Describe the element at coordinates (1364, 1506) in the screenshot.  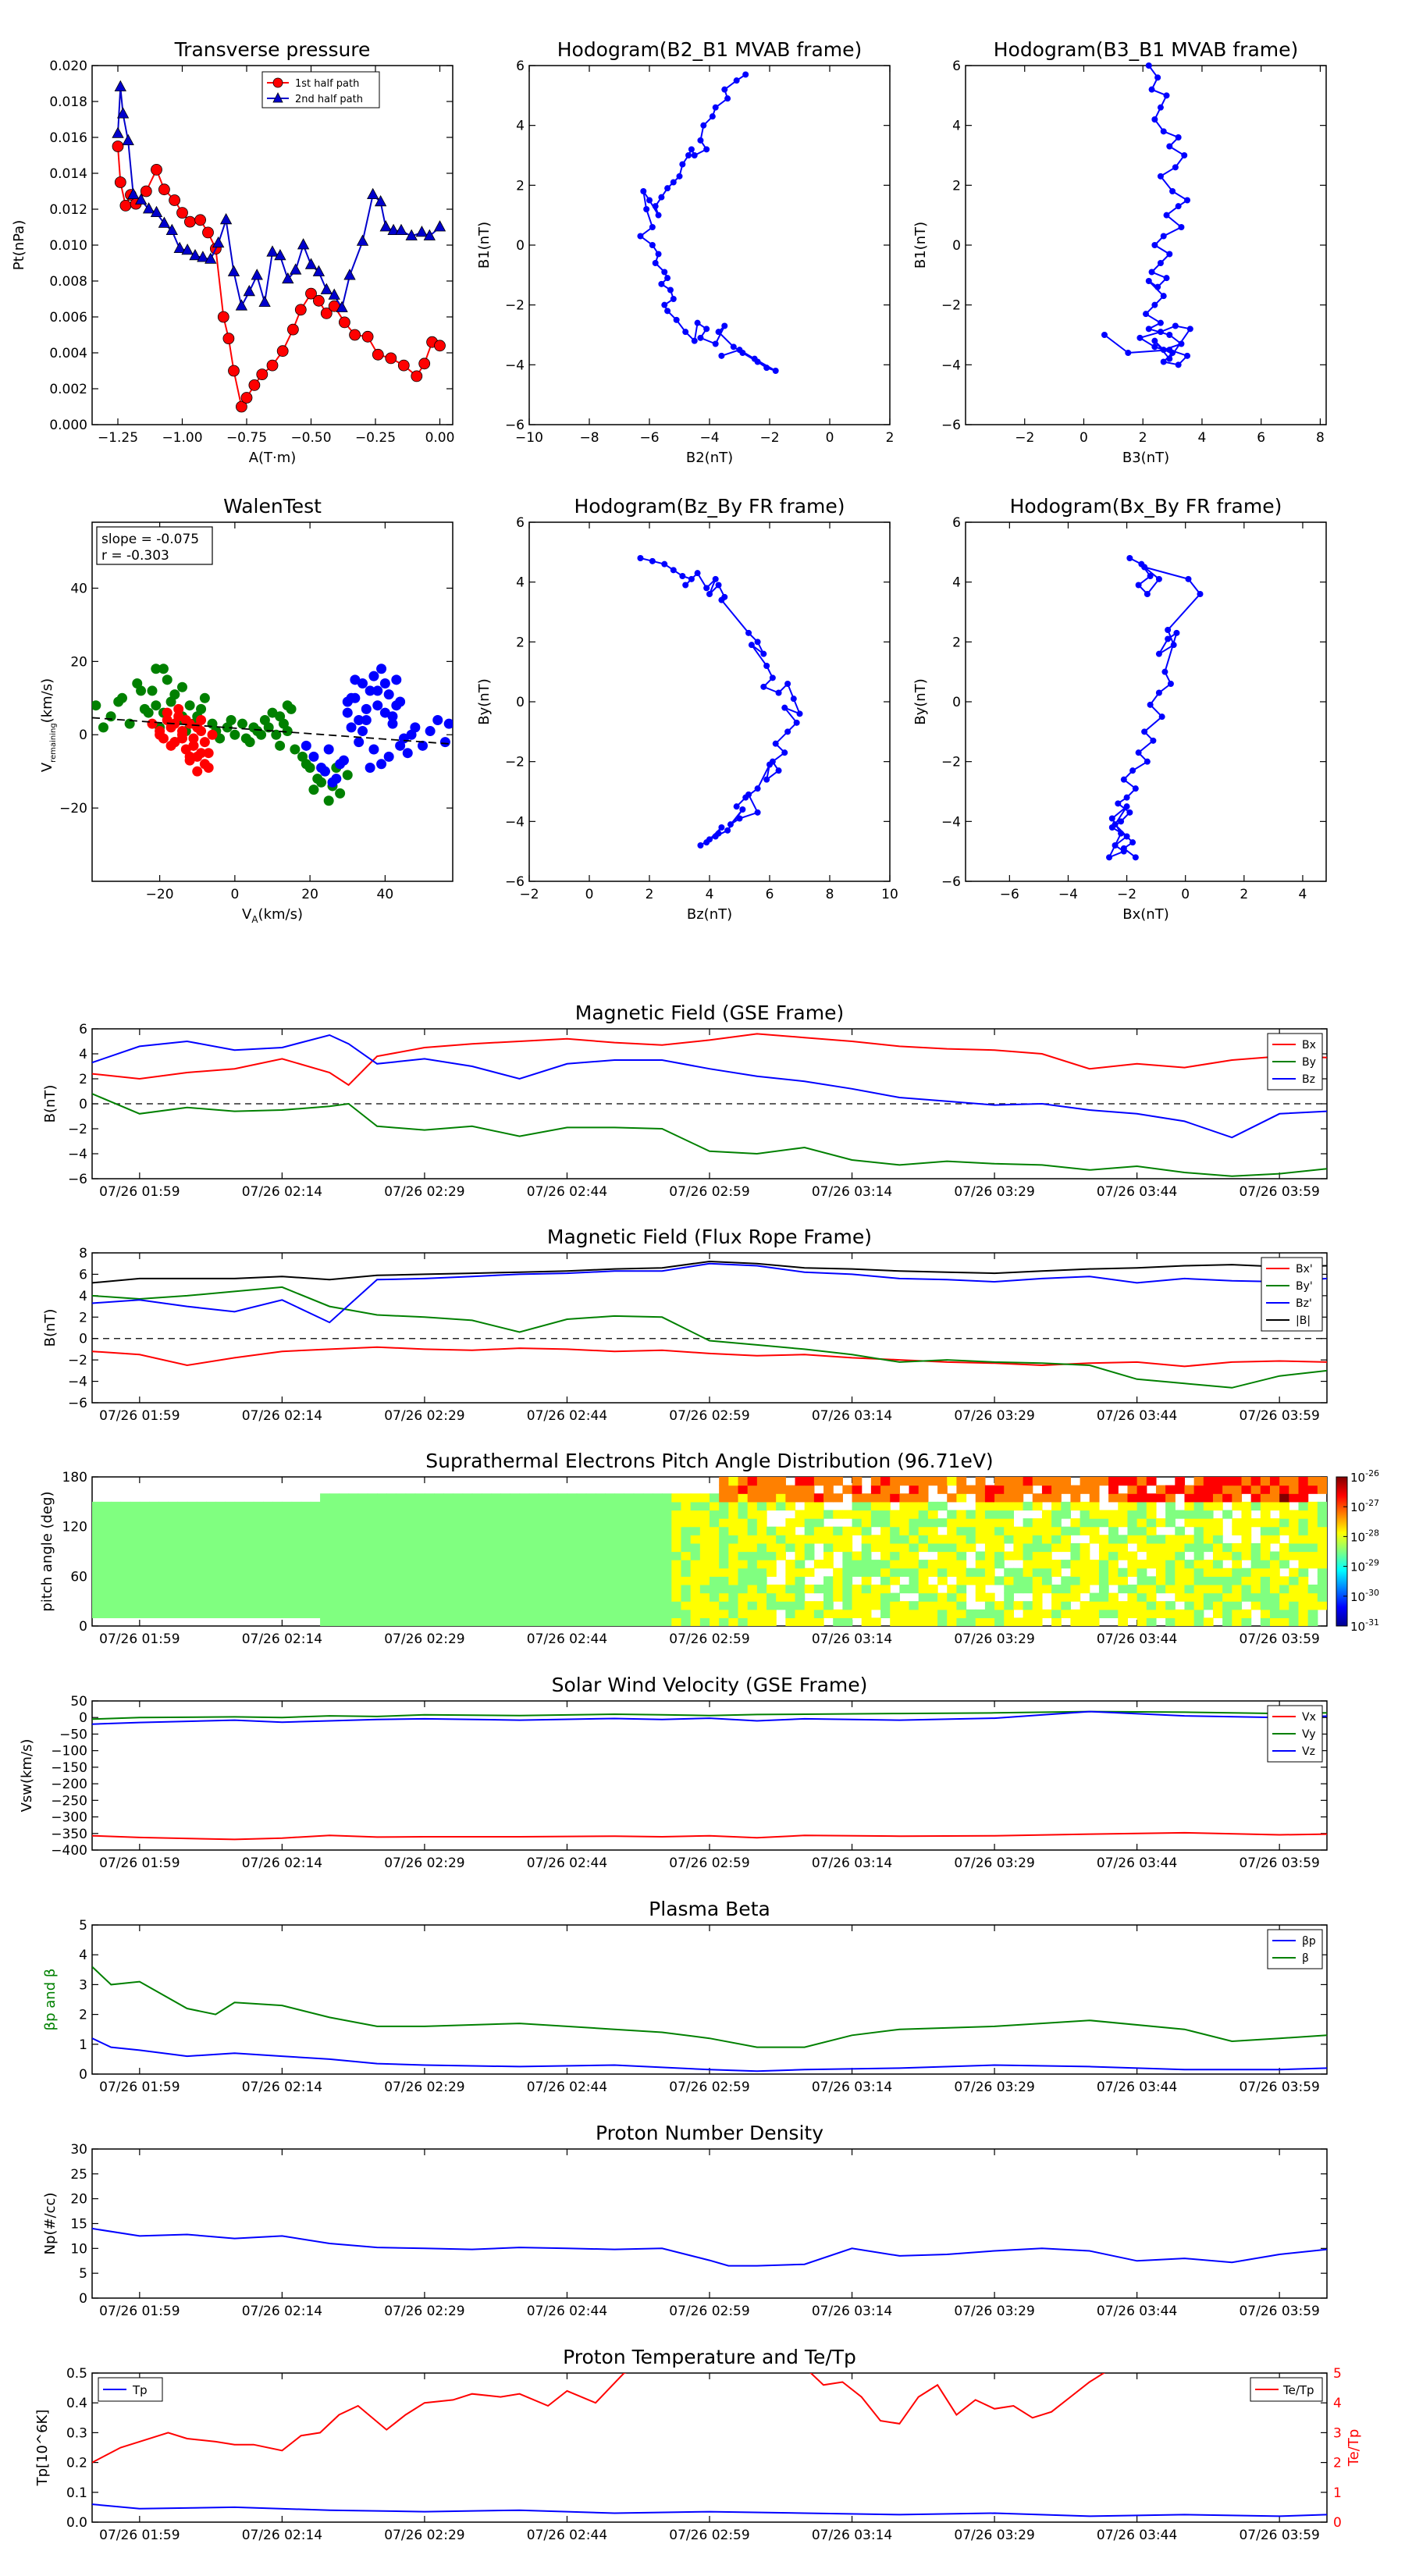
I see `colorbar-label: 10-27` at that location.